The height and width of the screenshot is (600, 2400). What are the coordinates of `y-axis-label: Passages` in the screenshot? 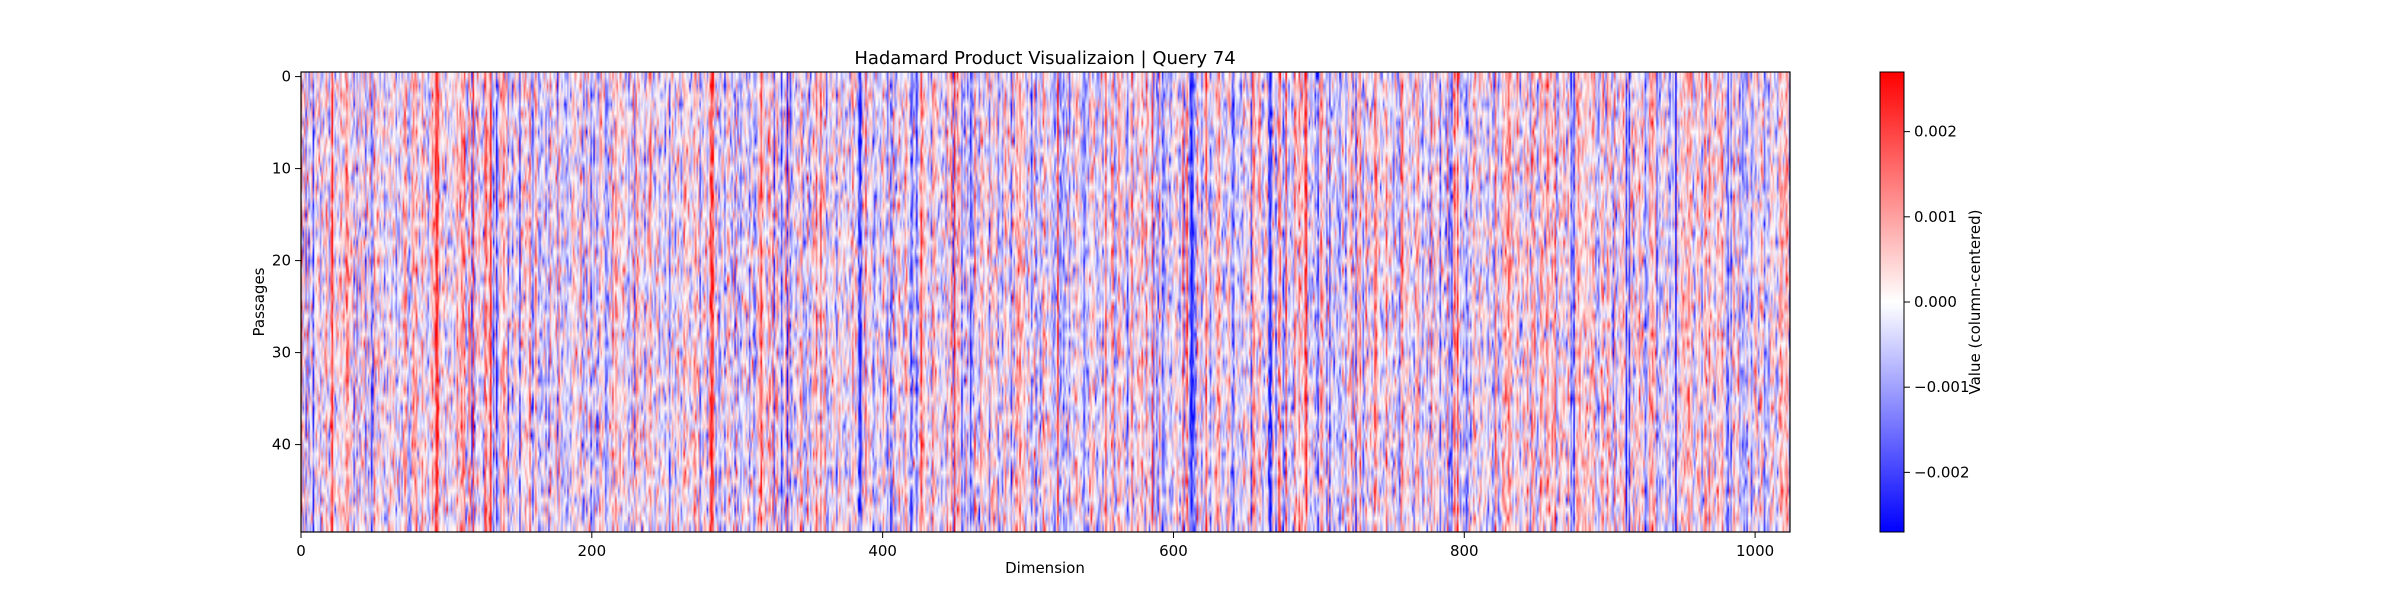 It's located at (259, 301).